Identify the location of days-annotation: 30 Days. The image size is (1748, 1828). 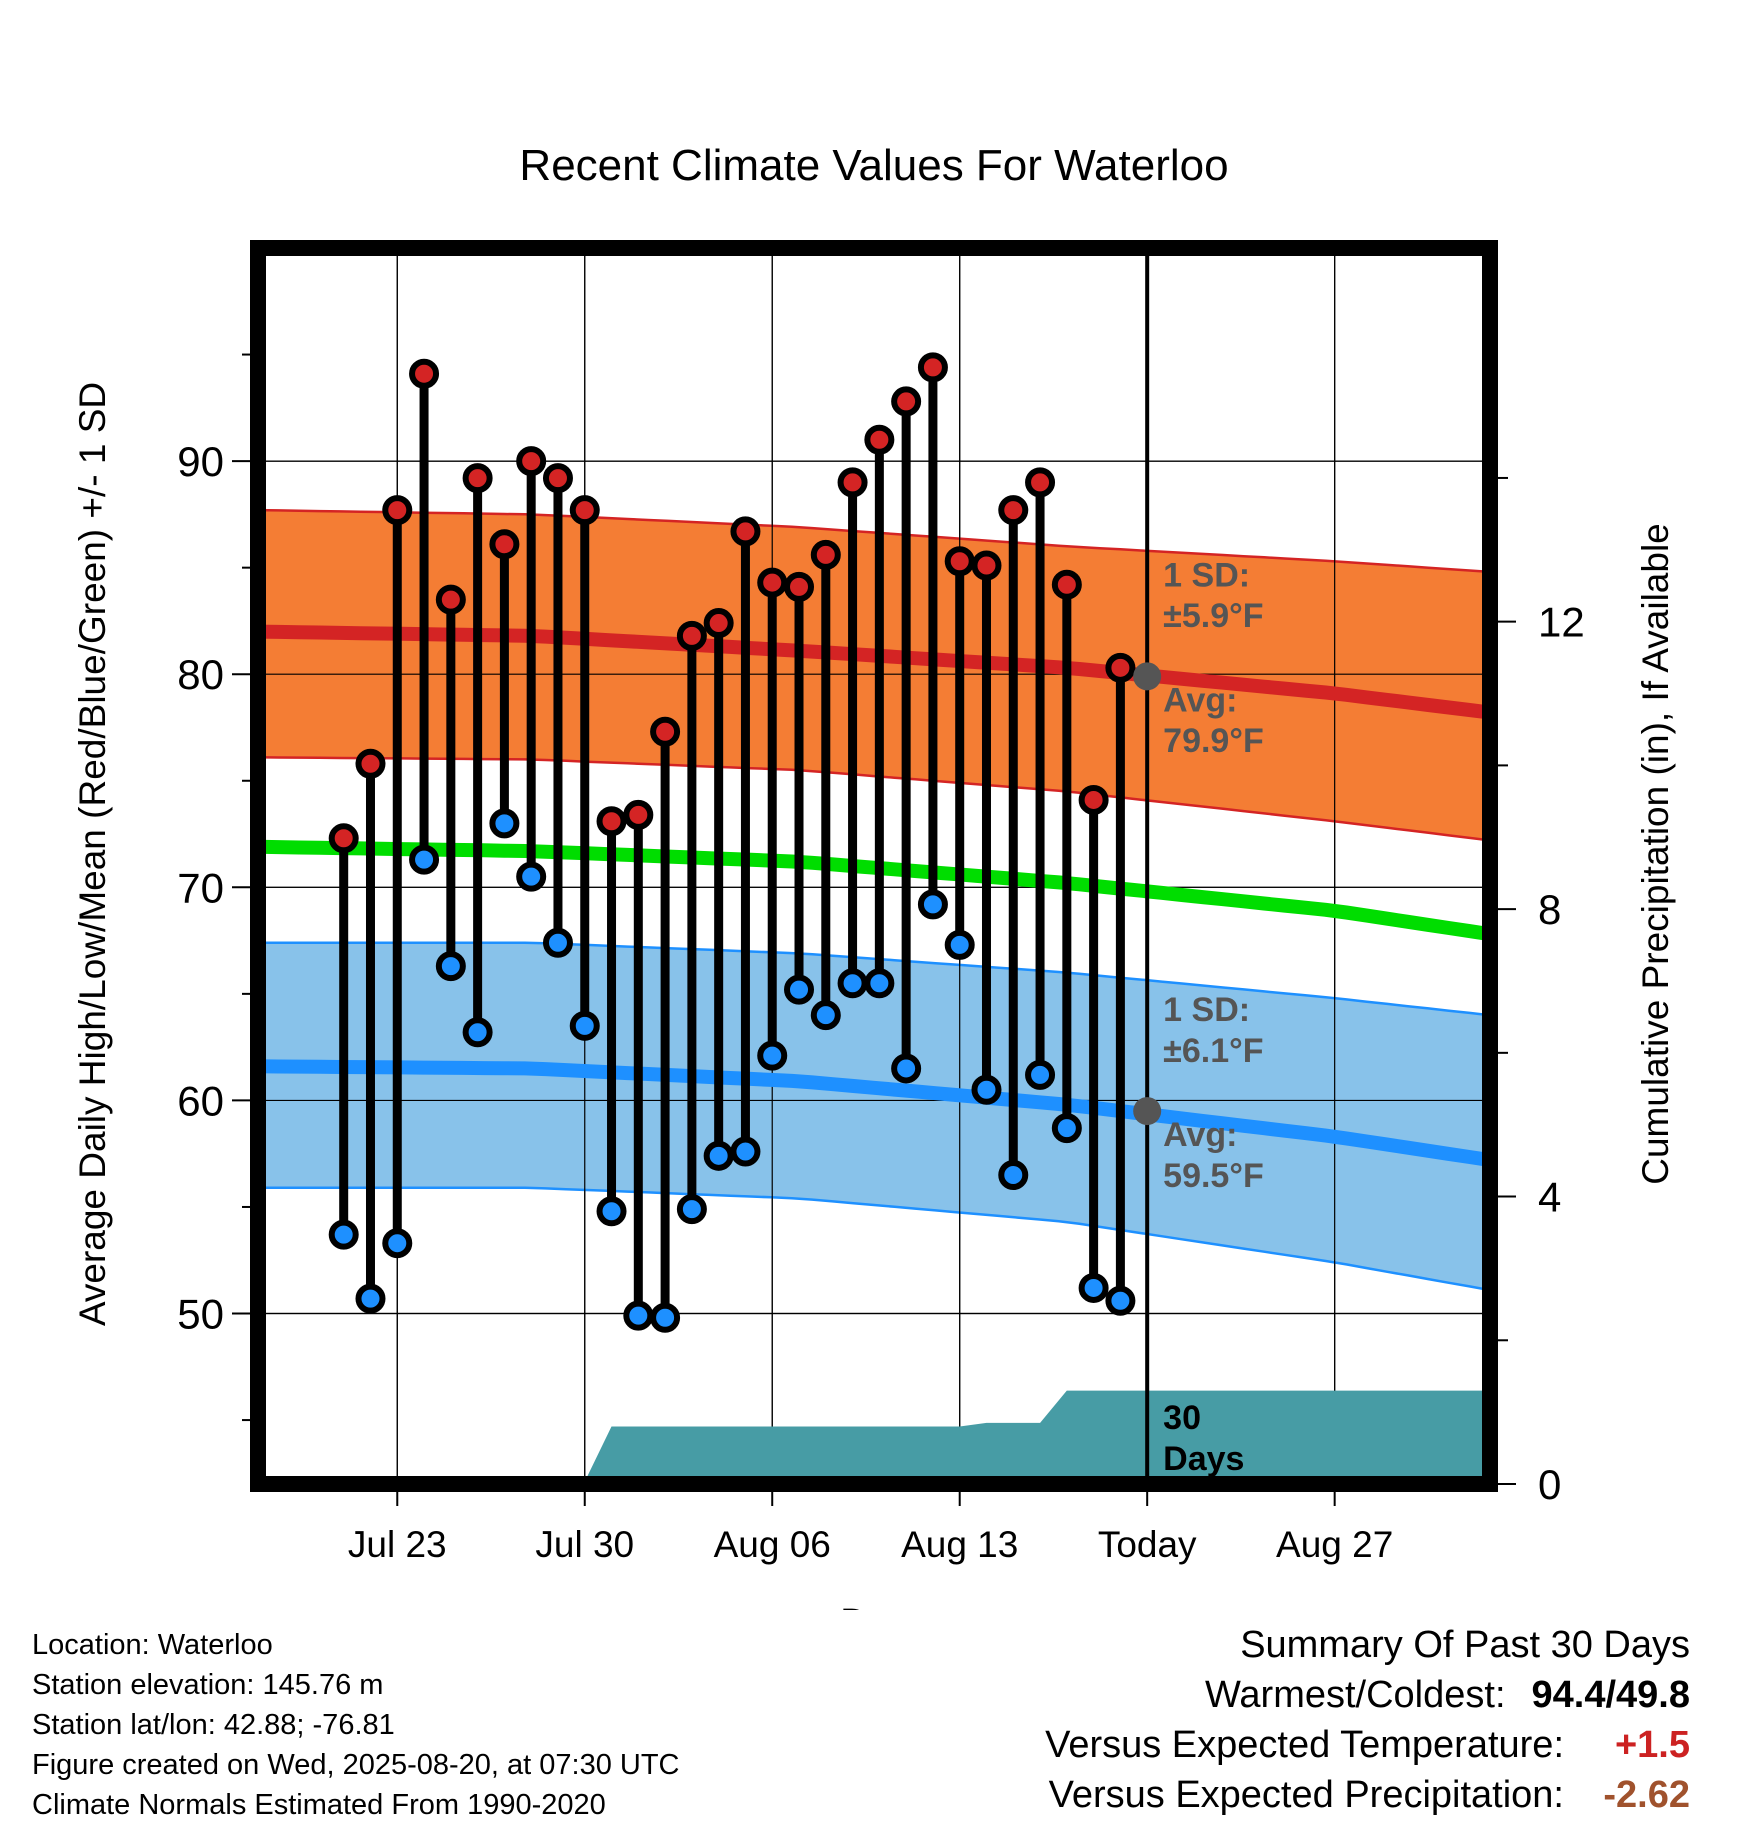
(1203, 1438).